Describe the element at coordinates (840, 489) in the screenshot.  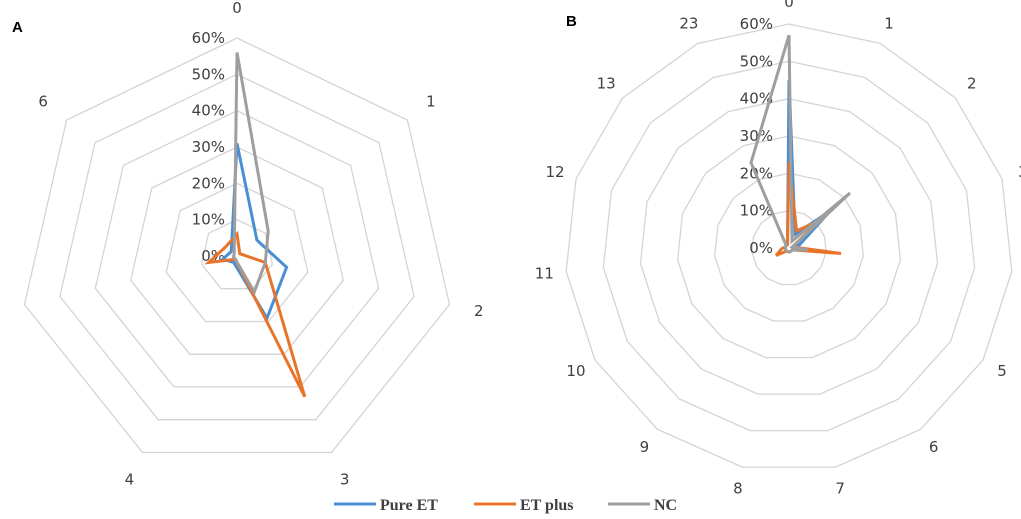
I see `category-label: 7` at that location.